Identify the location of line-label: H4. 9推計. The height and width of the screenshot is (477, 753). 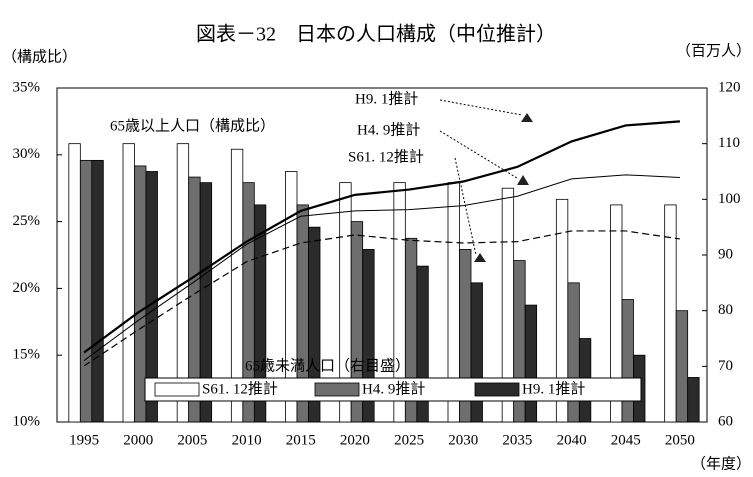
(388, 129).